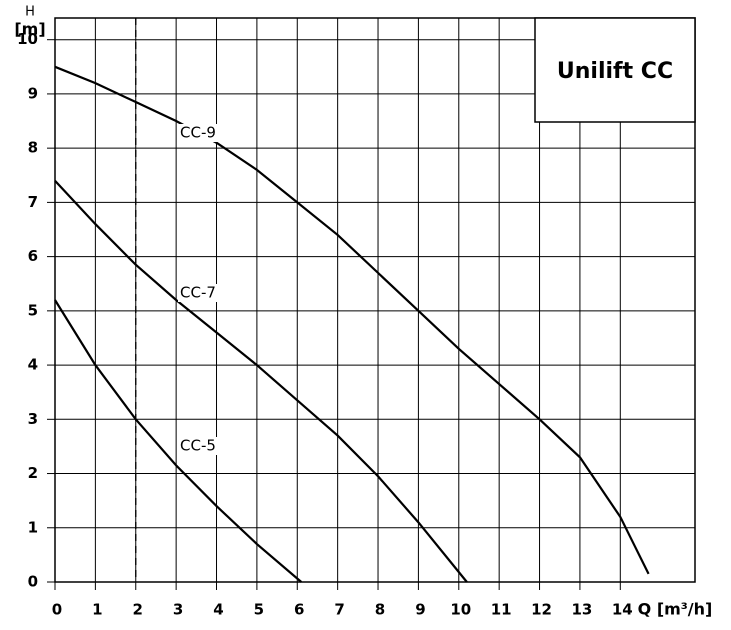 The width and height of the screenshot is (731, 630). I want to click on x-tick-label: 10, so click(460, 610).